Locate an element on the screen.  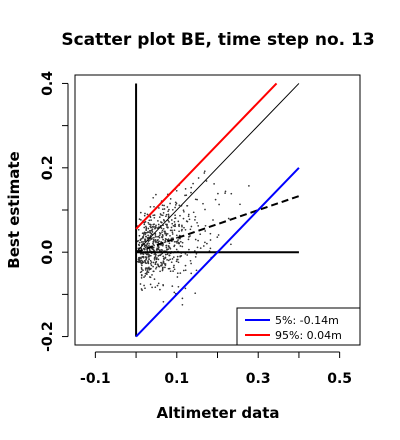
y-tick-label: 0.4 is located at coordinates (48, 83).